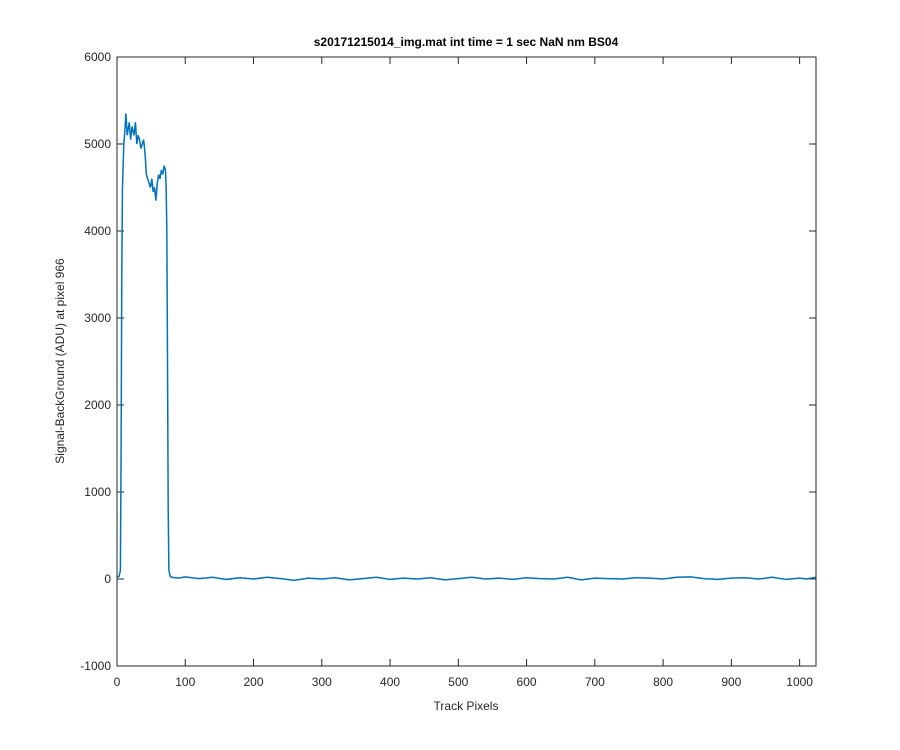  Describe the element at coordinates (60, 361) in the screenshot. I see `y-axis-label: Signal-BackGround (ADU) at pixel 966` at that location.